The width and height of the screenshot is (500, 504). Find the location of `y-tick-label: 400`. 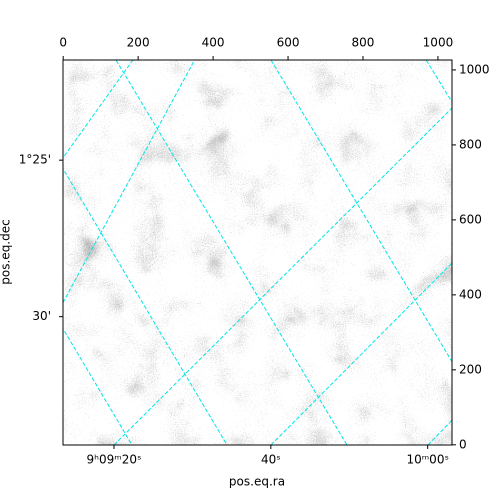

y-tick-label: 400 is located at coordinates (470, 294).